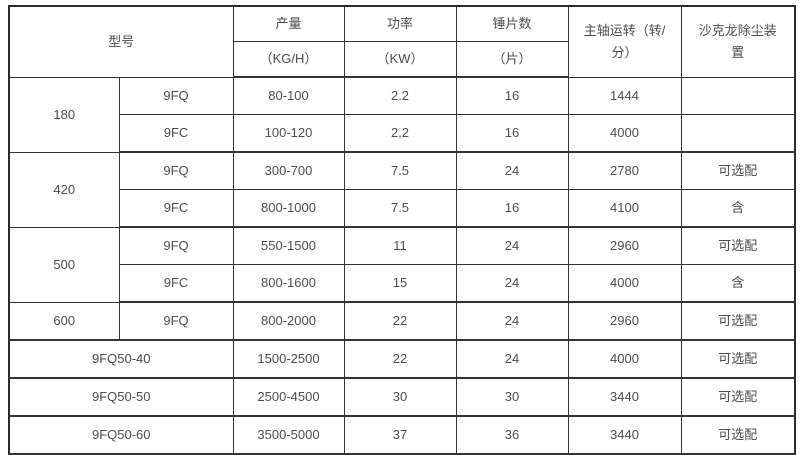 The width and height of the screenshot is (800, 455). Describe the element at coordinates (64, 264) in the screenshot. I see `cell-model-group: 500` at that location.